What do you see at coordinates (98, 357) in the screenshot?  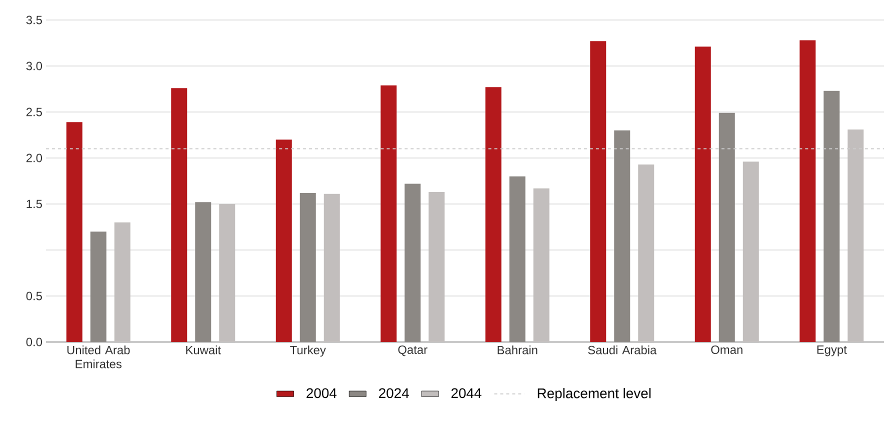 I see `x-tick-label: United Arab Emirates` at bounding box center [98, 357].